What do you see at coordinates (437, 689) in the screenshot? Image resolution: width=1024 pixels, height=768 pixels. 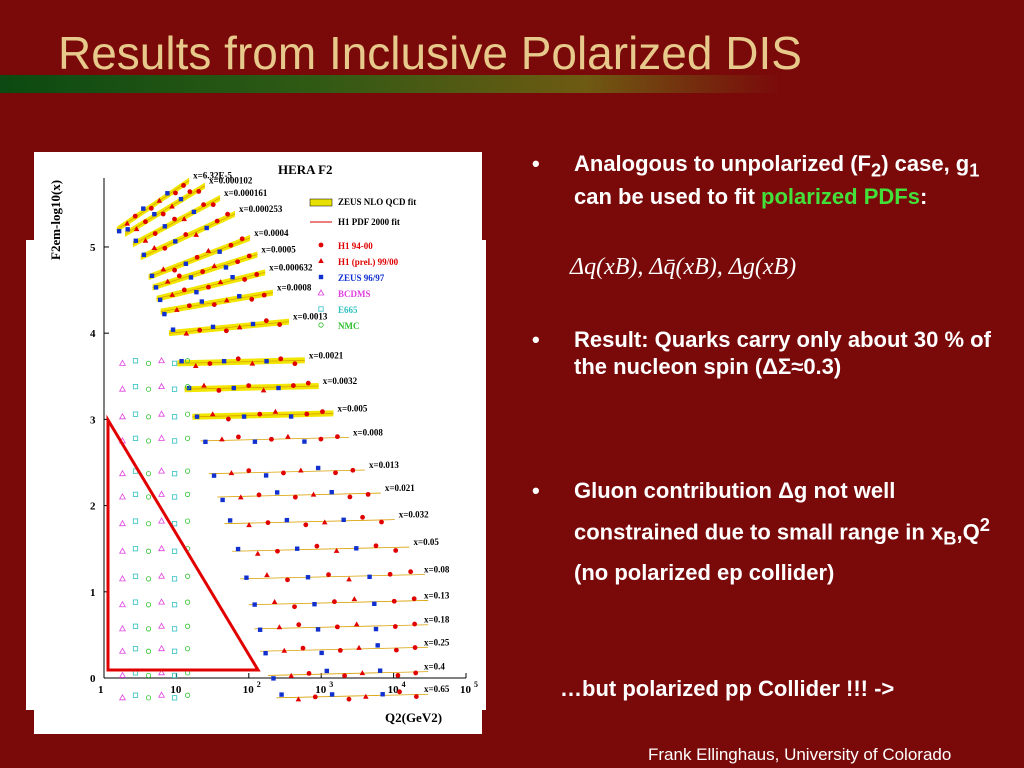 I see `bin-label: x=0.65` at bounding box center [437, 689].